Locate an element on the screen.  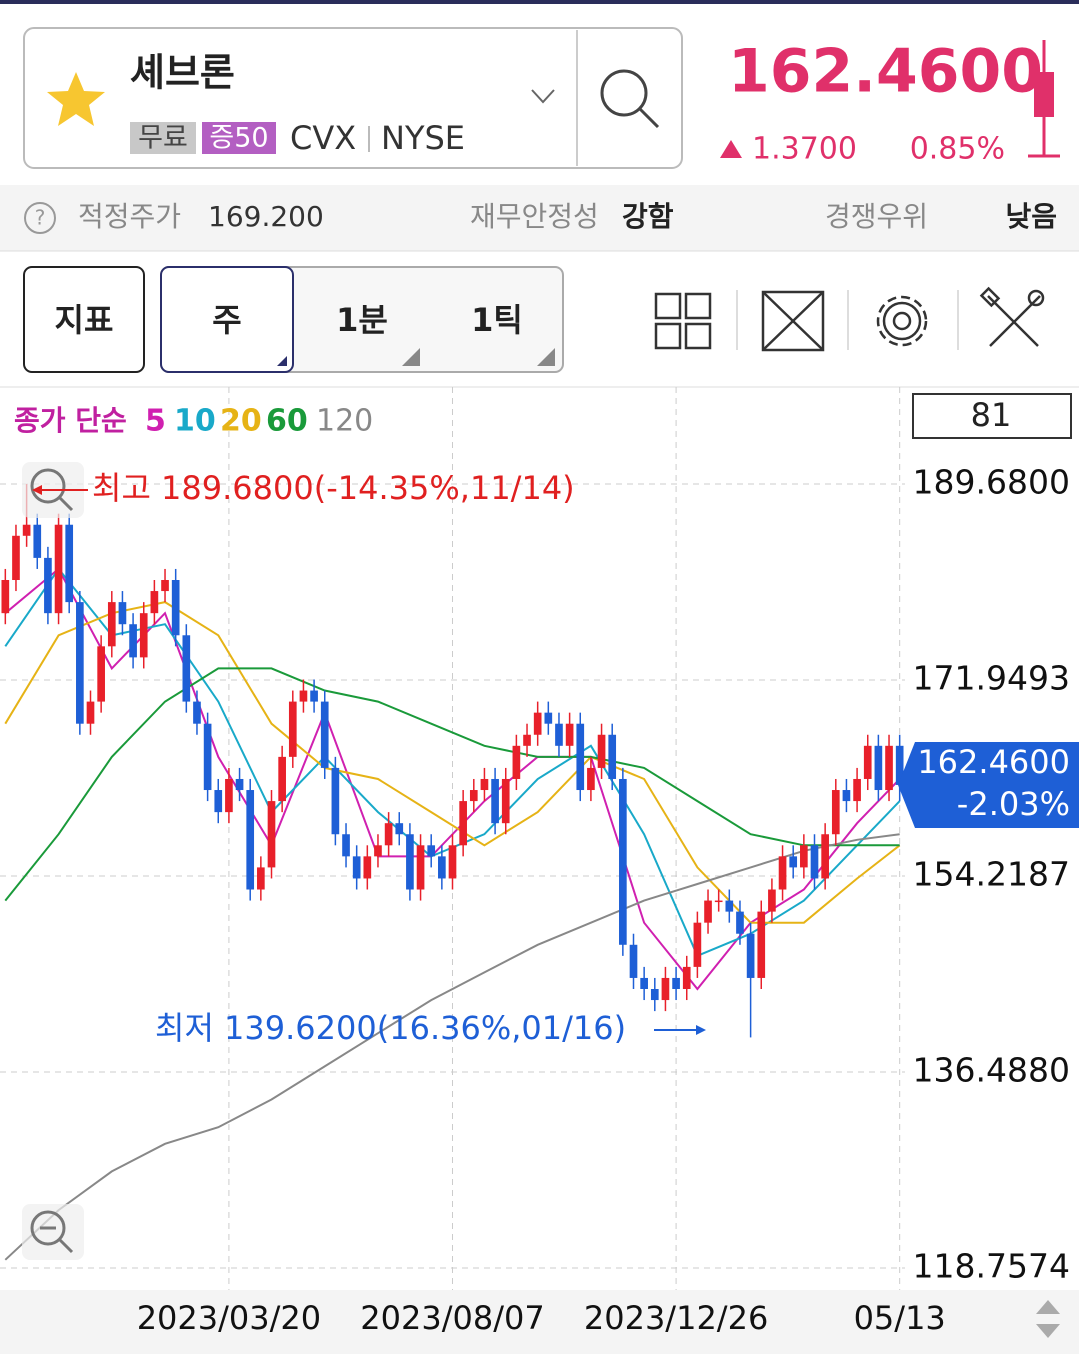
tag: 증50 is located at coordinates (238, 138).